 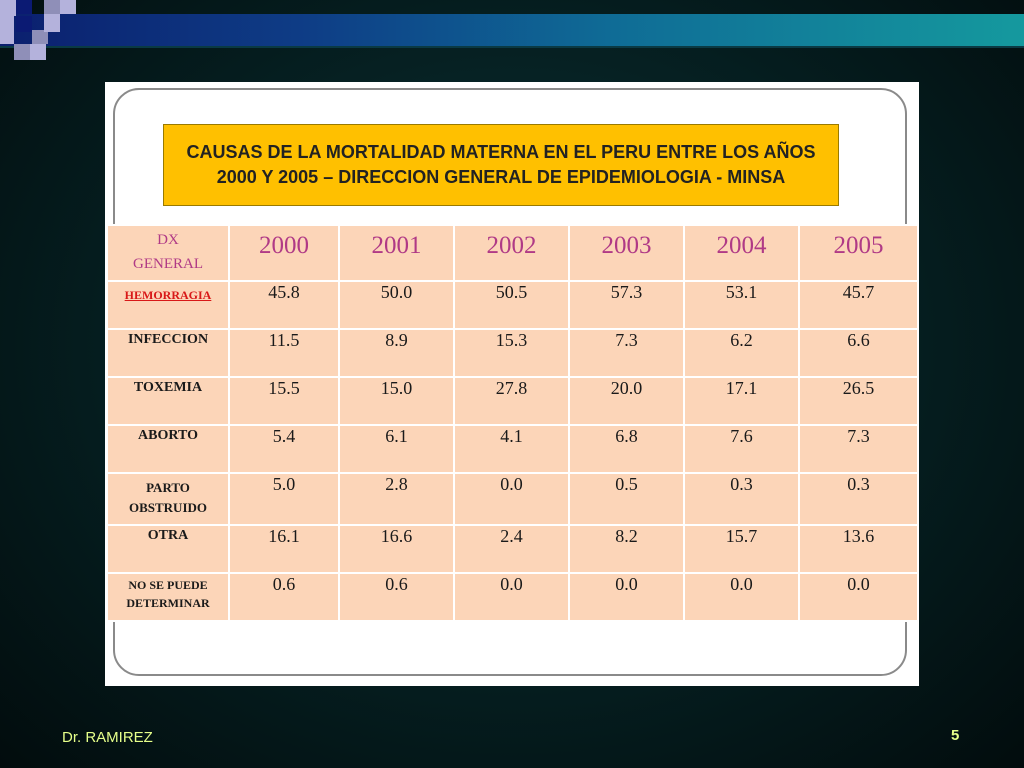 What do you see at coordinates (858, 353) in the screenshot?
I see `table-cell: 6.6` at bounding box center [858, 353].